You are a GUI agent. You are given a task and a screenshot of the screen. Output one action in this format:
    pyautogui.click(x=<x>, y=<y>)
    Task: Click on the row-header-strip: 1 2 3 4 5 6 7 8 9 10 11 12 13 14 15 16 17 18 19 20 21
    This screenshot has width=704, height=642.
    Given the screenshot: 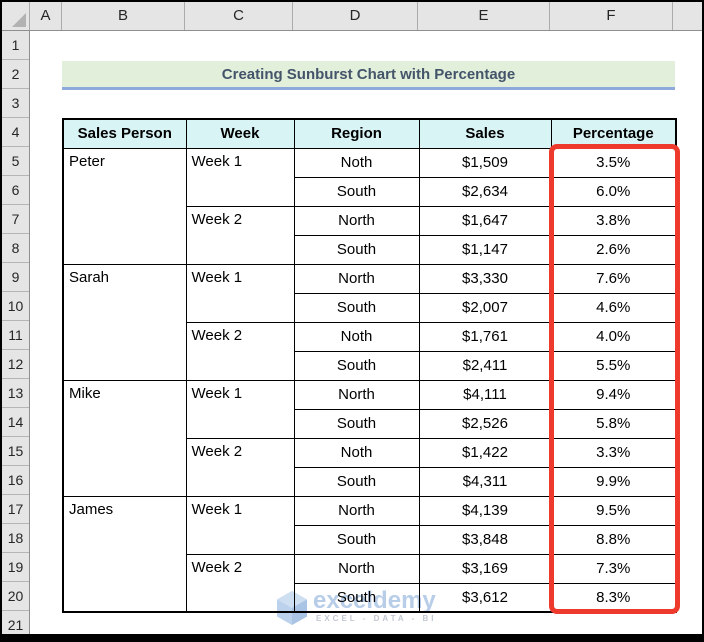 What is the action you would take?
    pyautogui.click(x=16, y=335)
    